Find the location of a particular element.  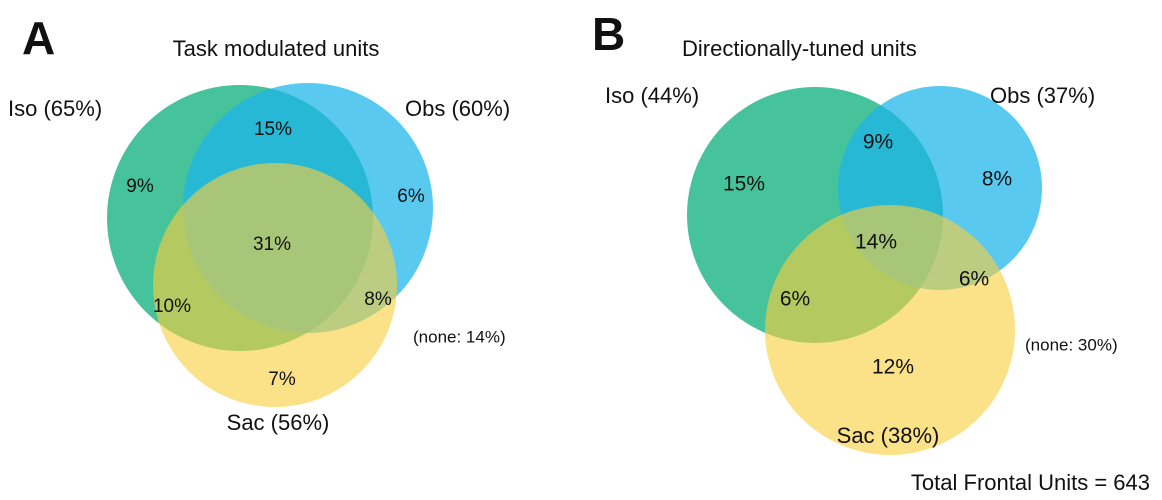

none-label: (none: 14%) is located at coordinates (459, 336).